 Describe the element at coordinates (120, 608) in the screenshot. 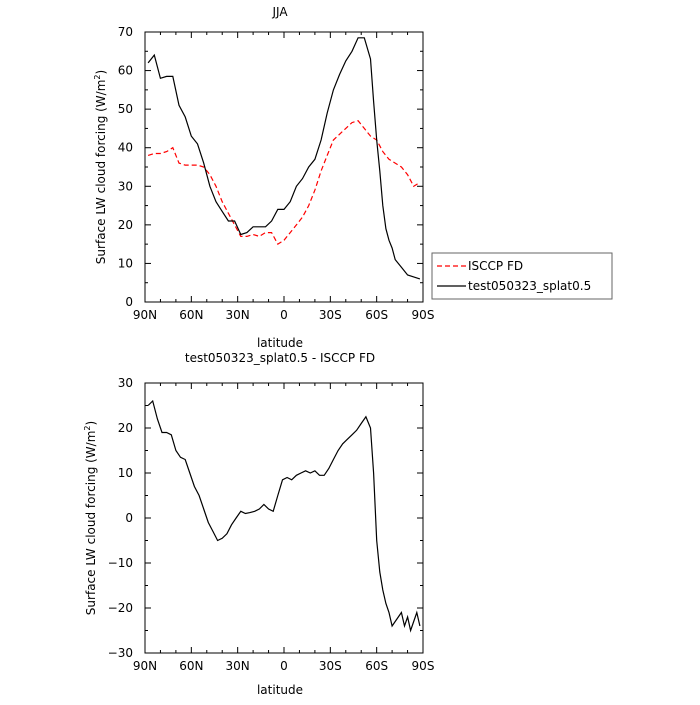

I see `y-tick-label: −20` at that location.